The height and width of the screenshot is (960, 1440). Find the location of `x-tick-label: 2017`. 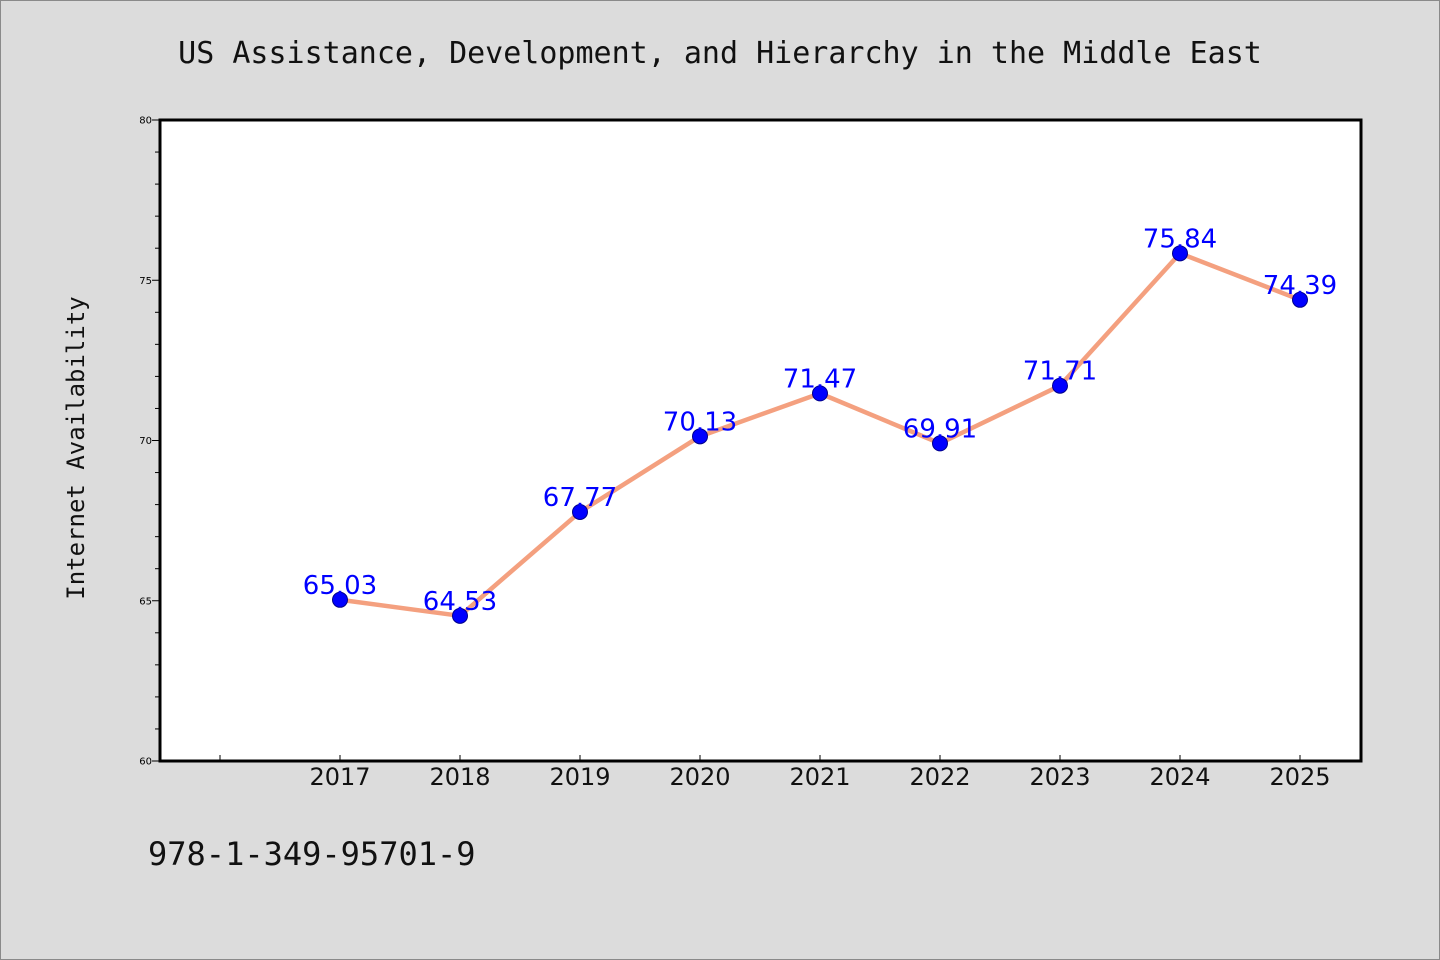

x-tick-label: 2017 is located at coordinates (339, 777).